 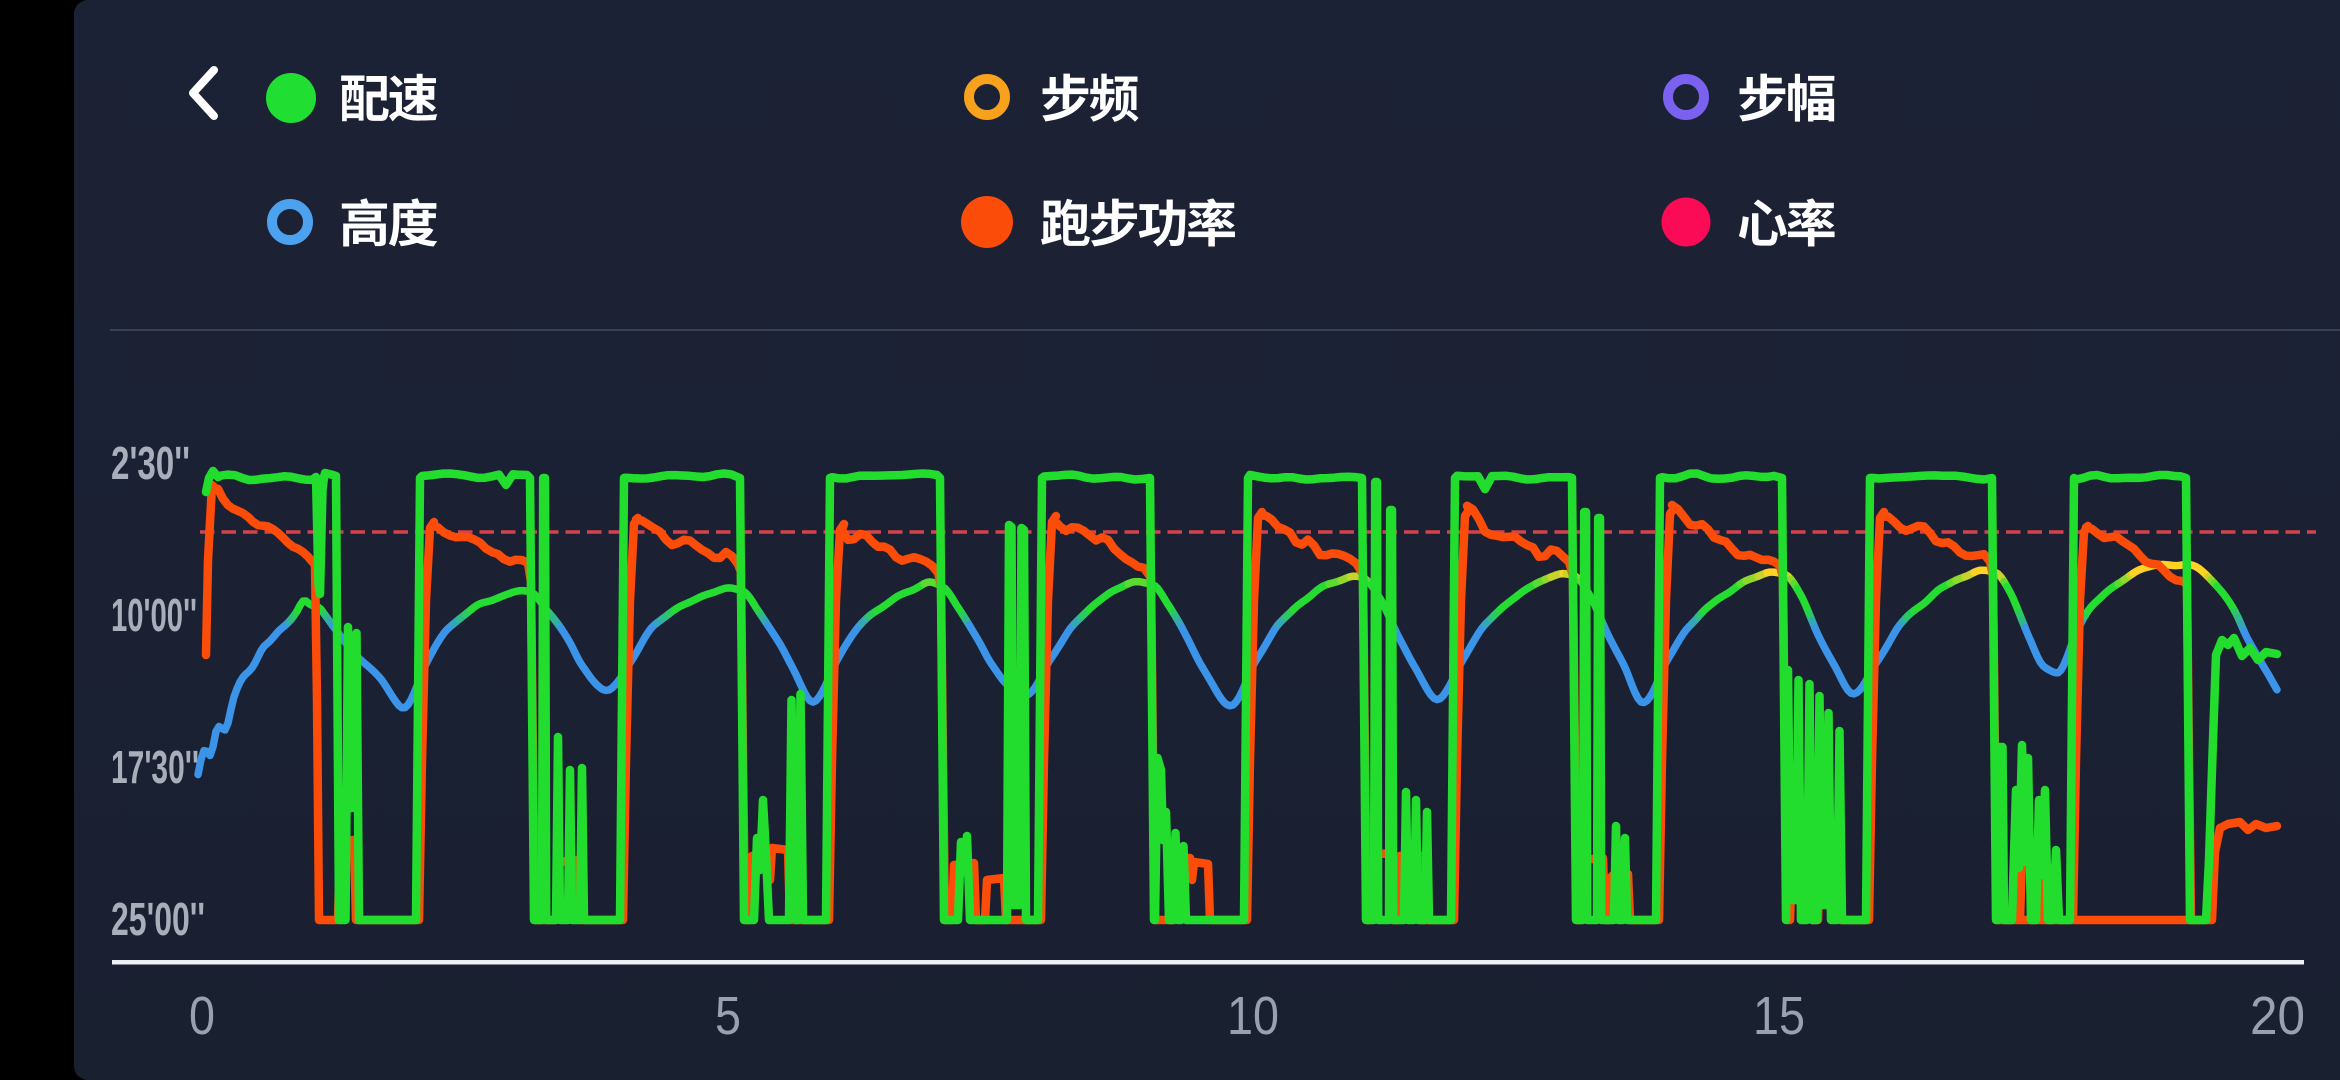 What do you see at coordinates (150, 463) in the screenshot?
I see `svg-text: 2'30''` at bounding box center [150, 463].